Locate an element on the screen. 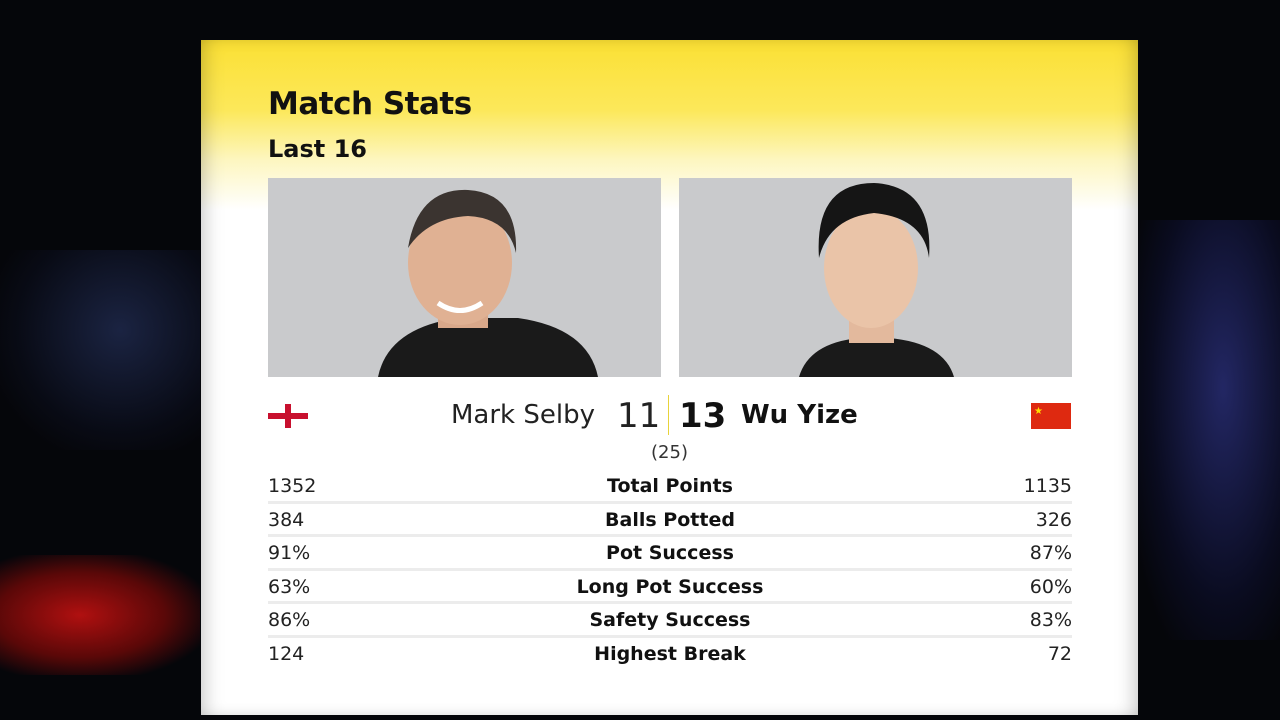  player-name-left: Mark Selby is located at coordinates (523, 415).